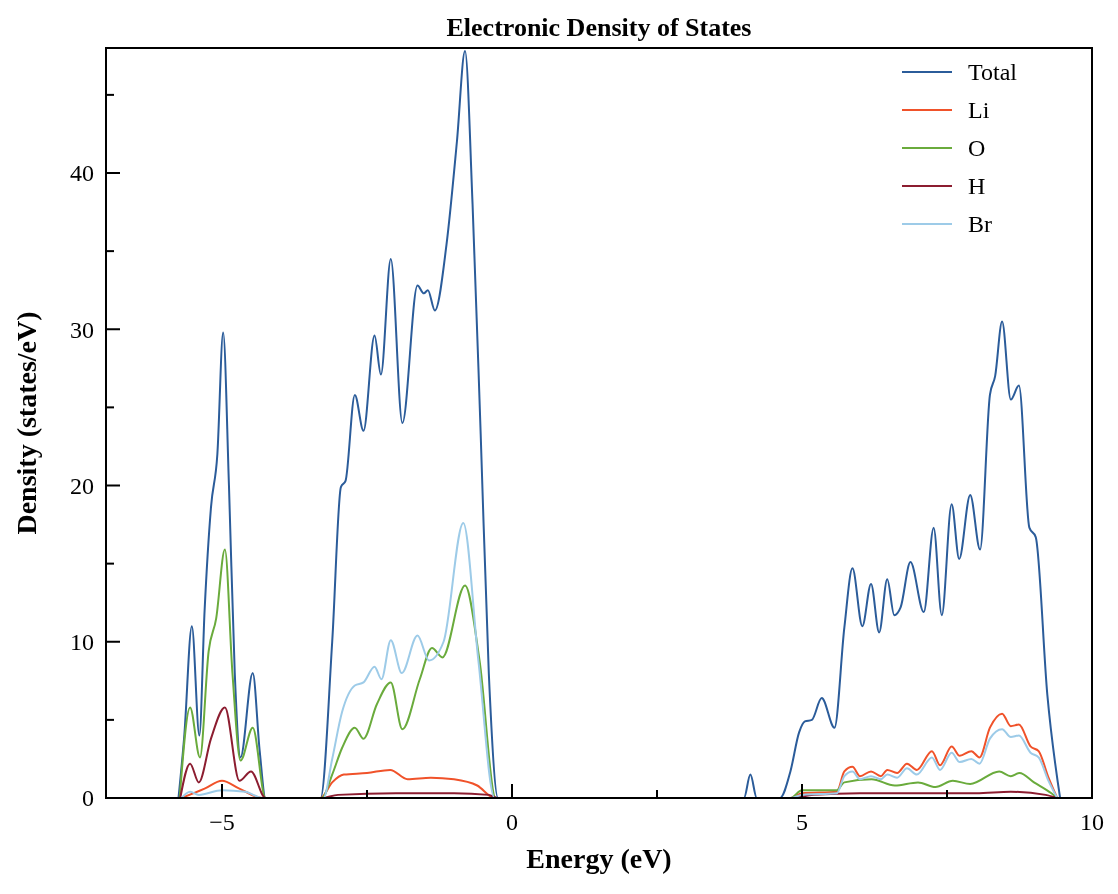 Image resolution: width=1118 pixels, height=894 pixels. Describe the element at coordinates (802, 822) in the screenshot. I see `x-tick-label: 5` at that location.